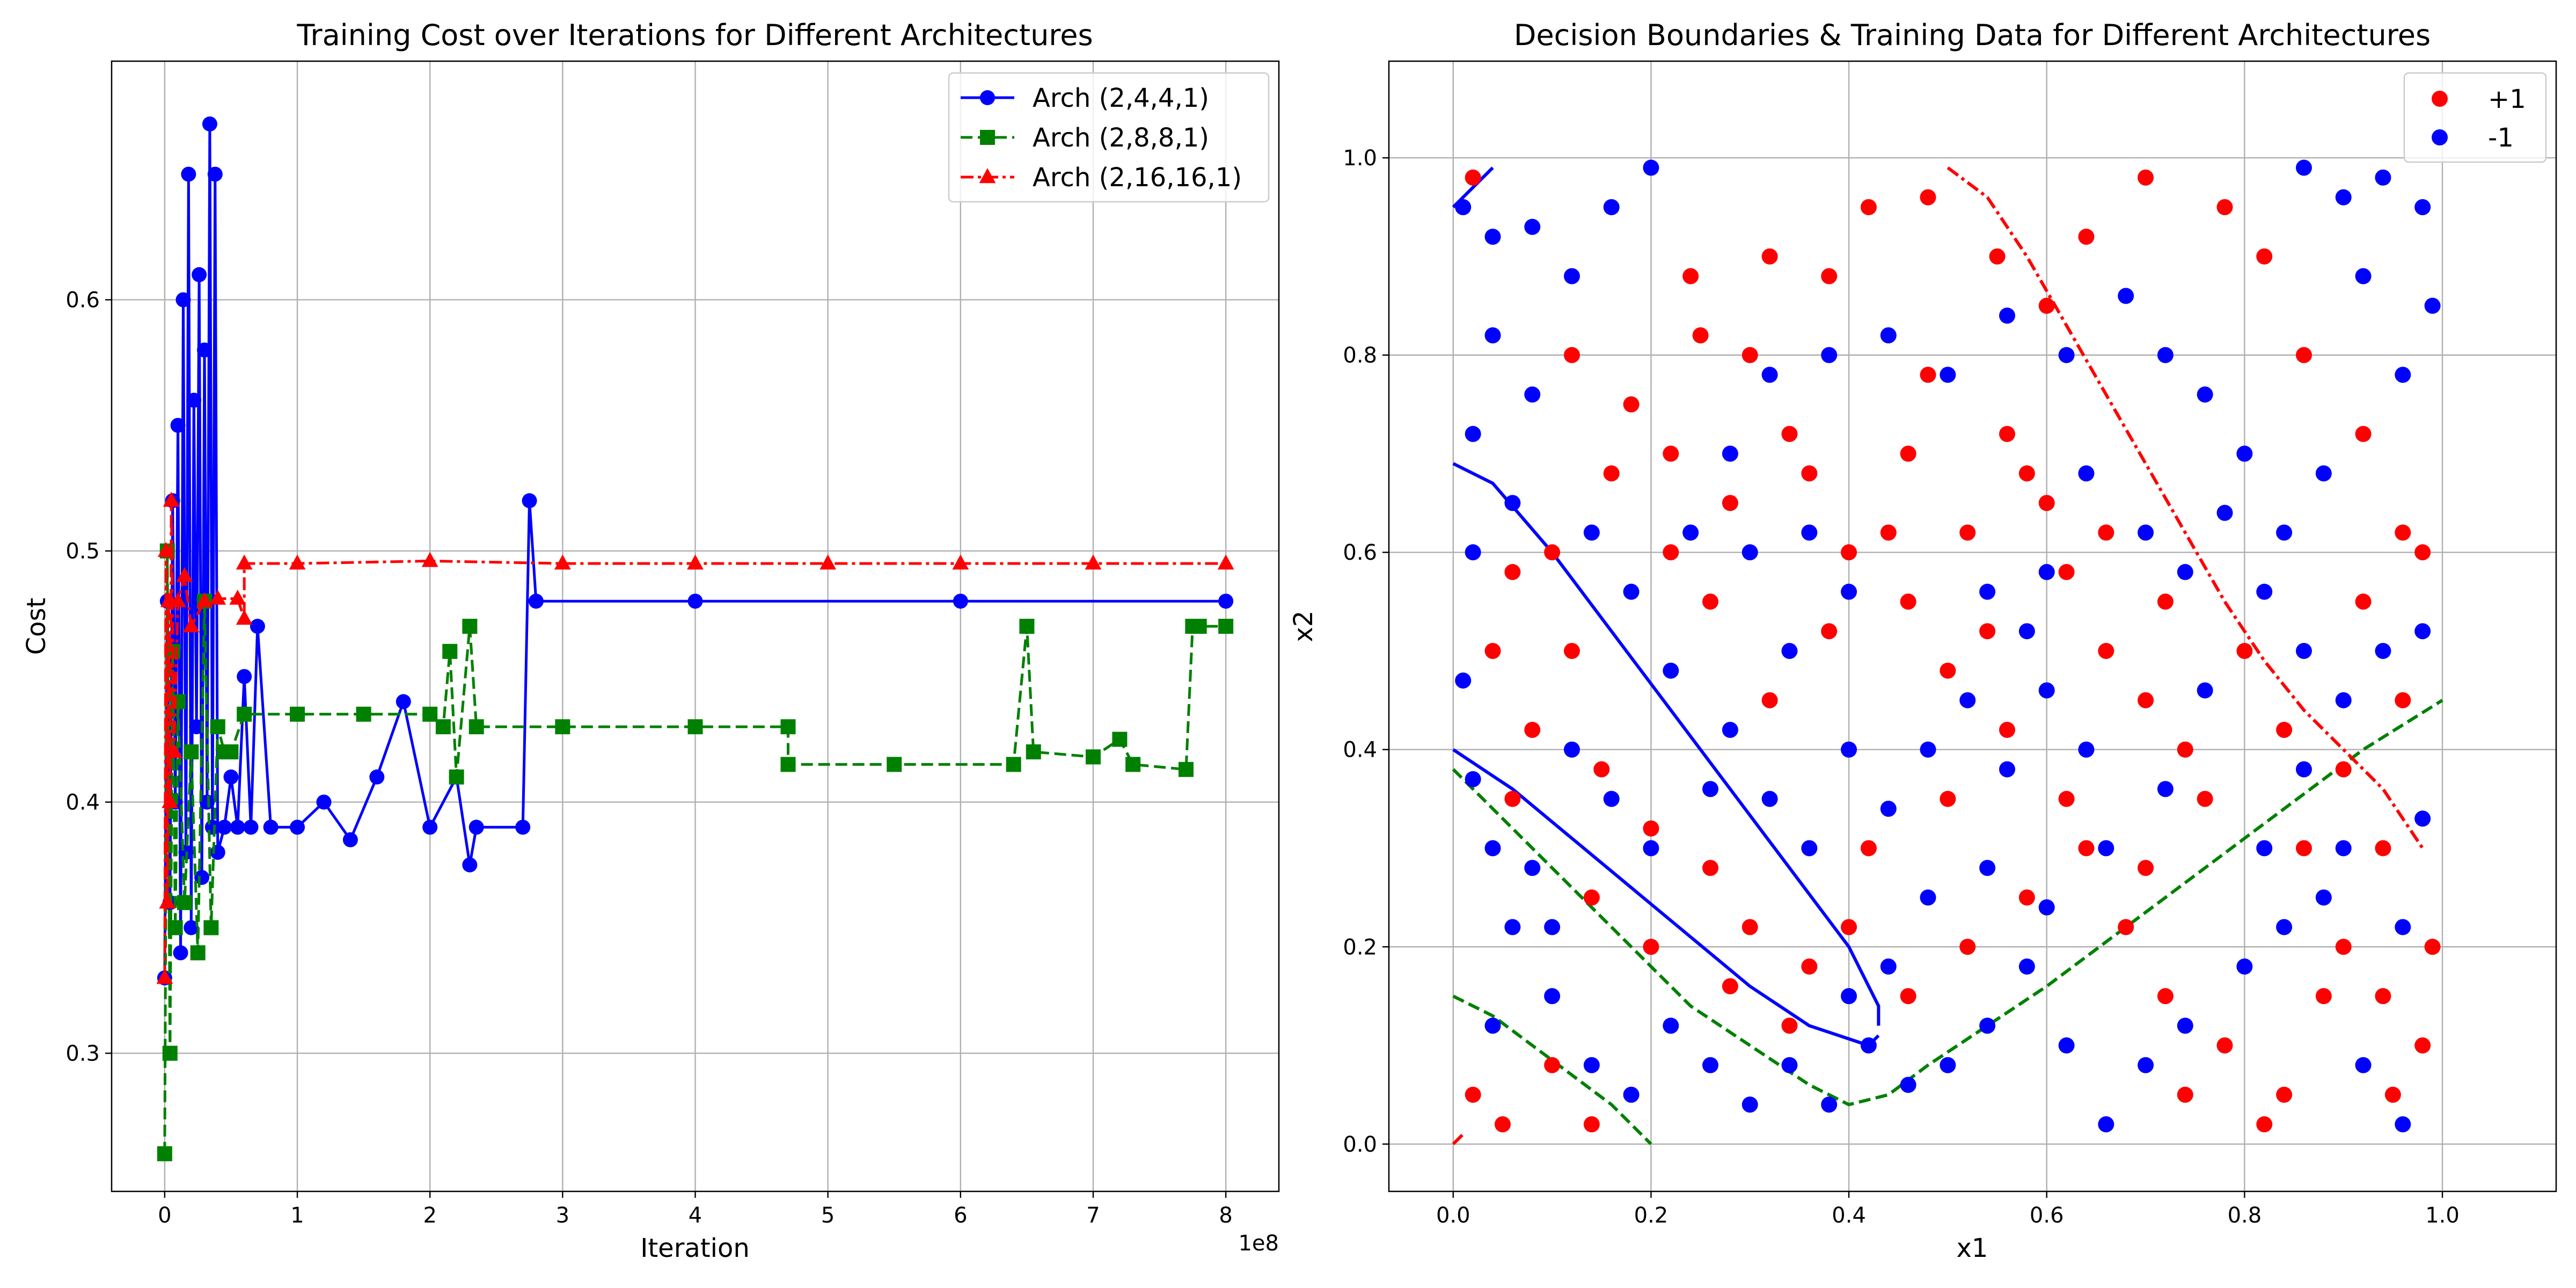  Describe the element at coordinates (1360, 552) in the screenshot. I see `y-tick-label: 0.6` at that location.